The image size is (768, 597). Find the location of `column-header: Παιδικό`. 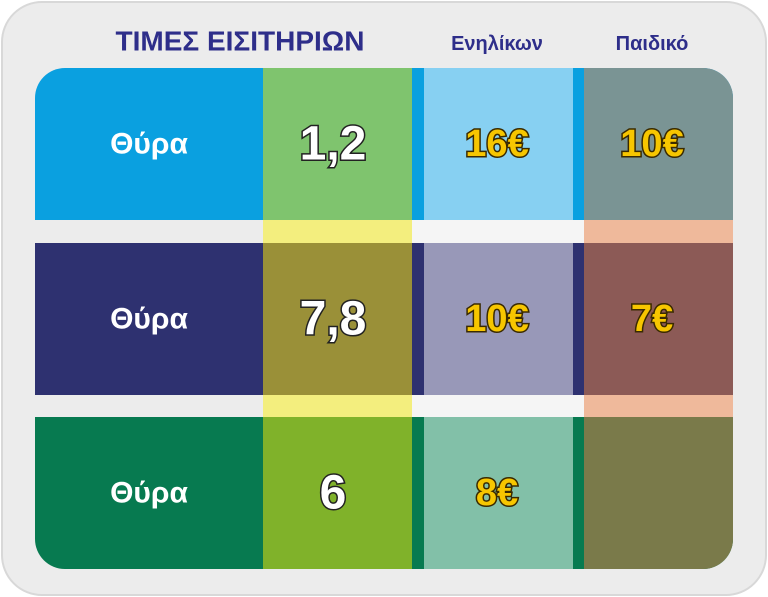

column-header: Παιδικό is located at coordinates (652, 44).